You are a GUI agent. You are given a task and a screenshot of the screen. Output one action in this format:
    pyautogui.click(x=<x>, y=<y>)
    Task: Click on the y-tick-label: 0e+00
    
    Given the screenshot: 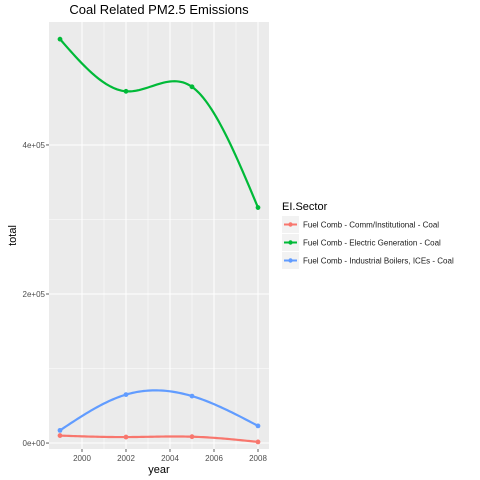 What is the action you would take?
    pyautogui.click(x=34, y=443)
    